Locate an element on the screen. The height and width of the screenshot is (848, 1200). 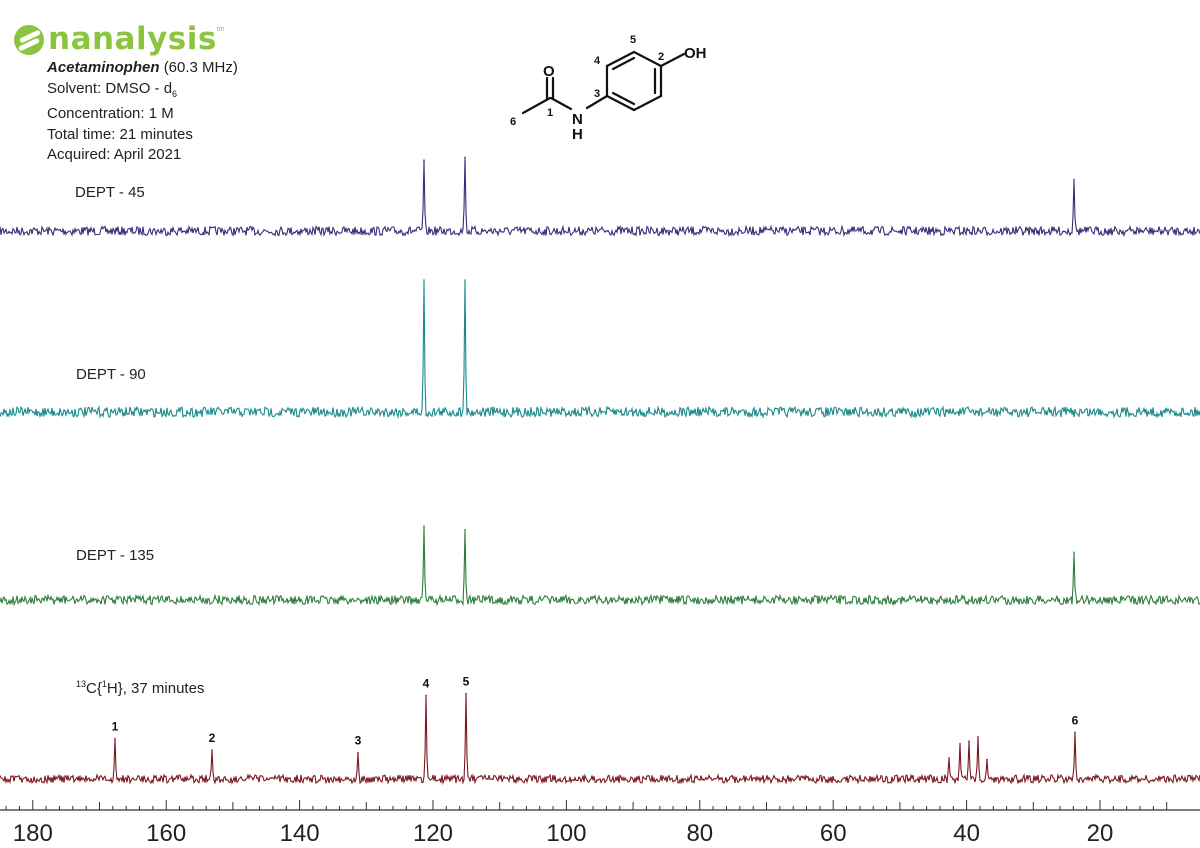
peak-label-5: 5 is located at coordinates (466, 682).